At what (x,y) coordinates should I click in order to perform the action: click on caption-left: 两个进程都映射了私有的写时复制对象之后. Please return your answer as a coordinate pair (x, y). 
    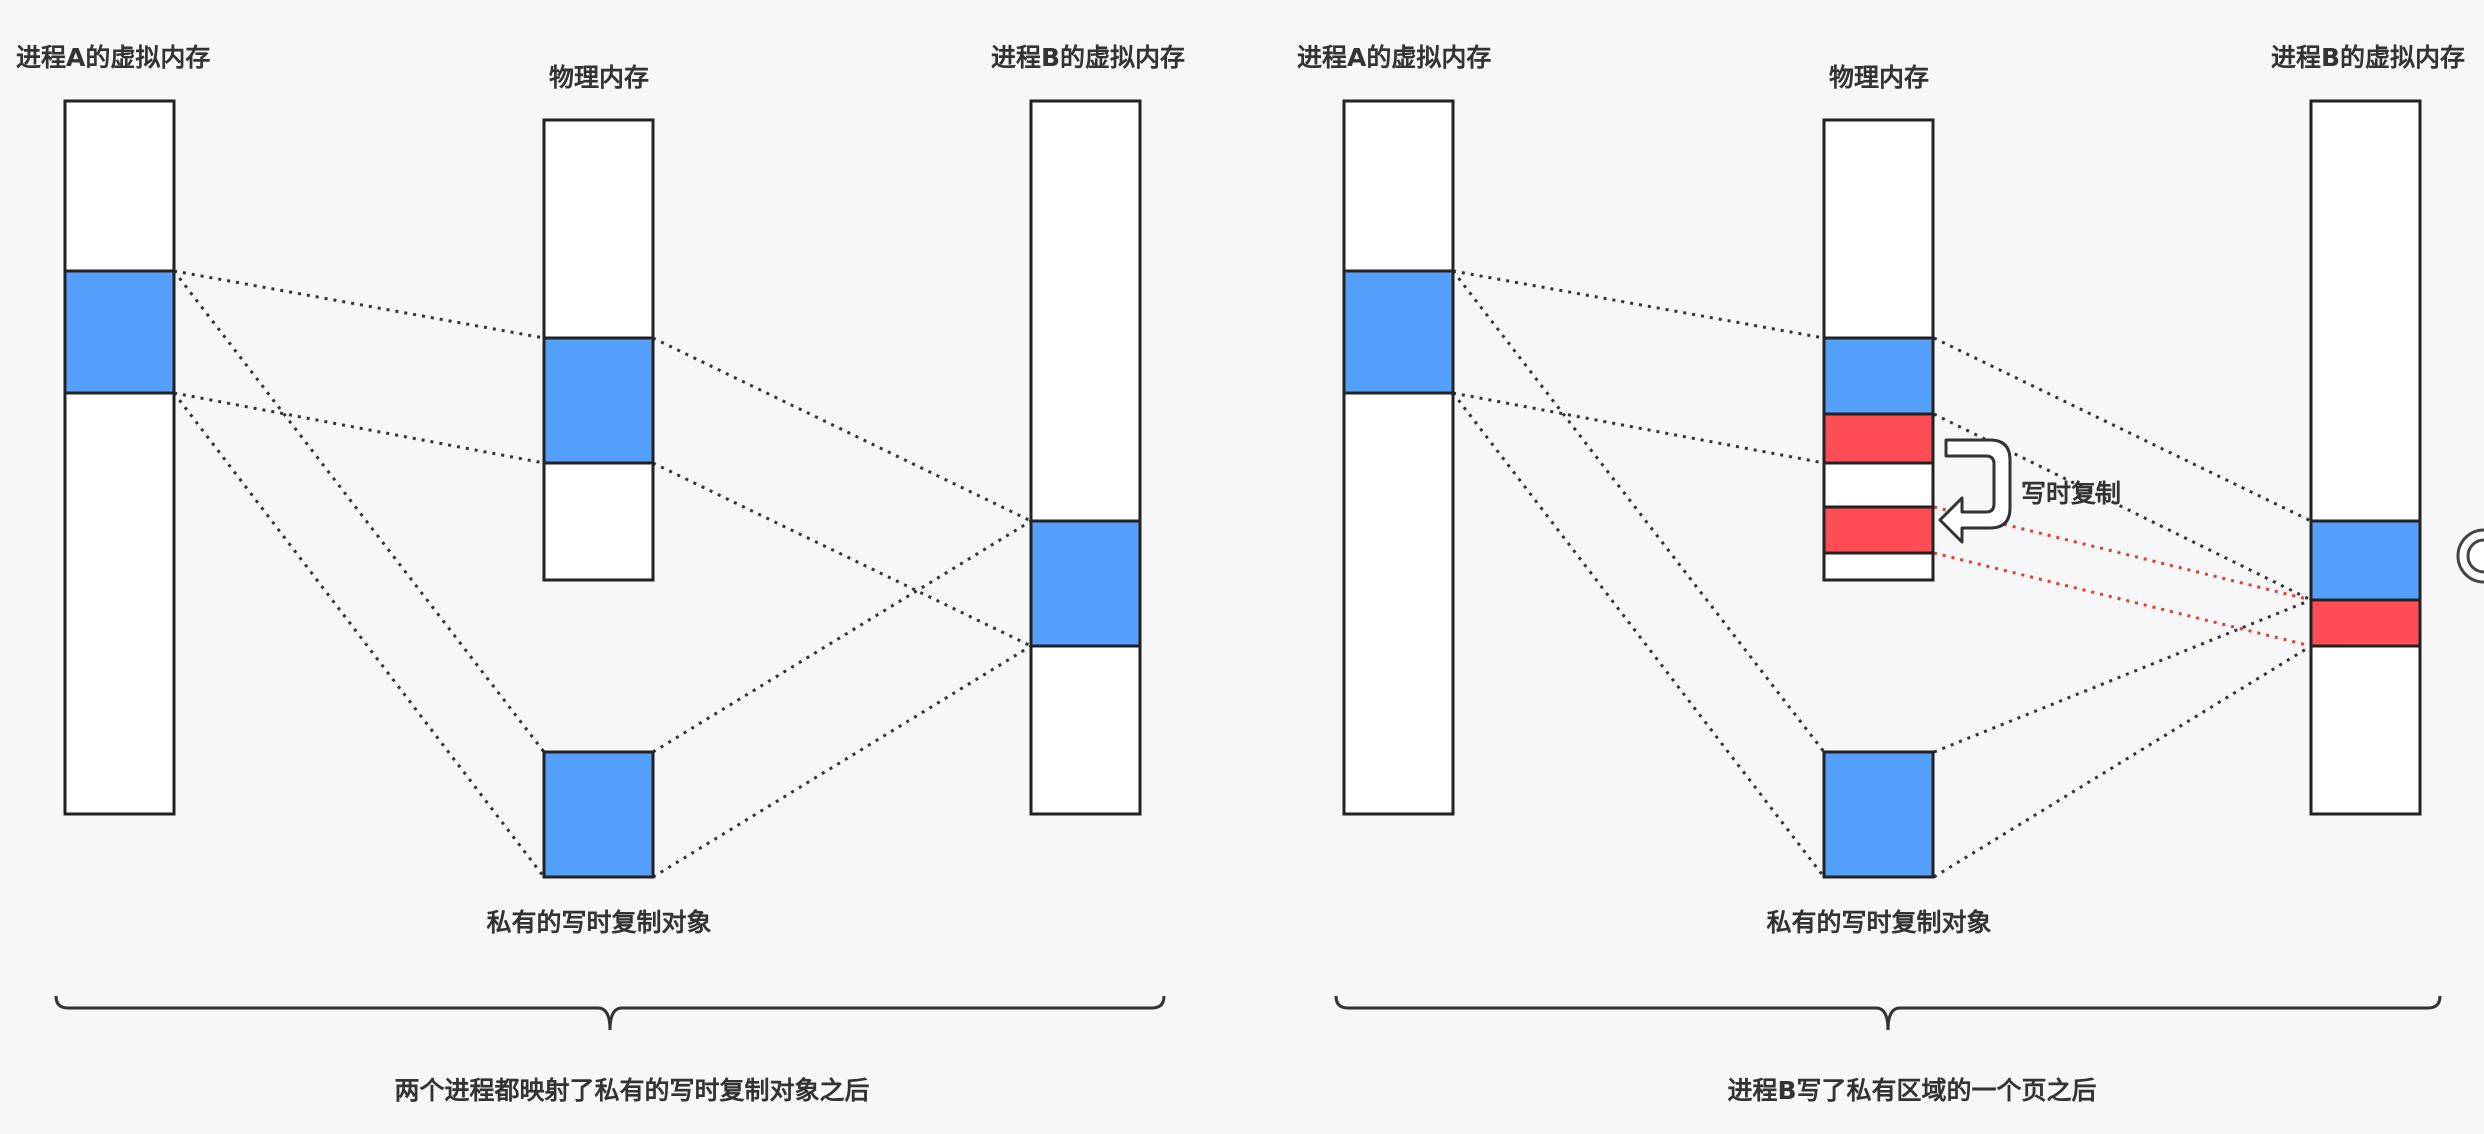
    Looking at the image, I should click on (631, 1090).